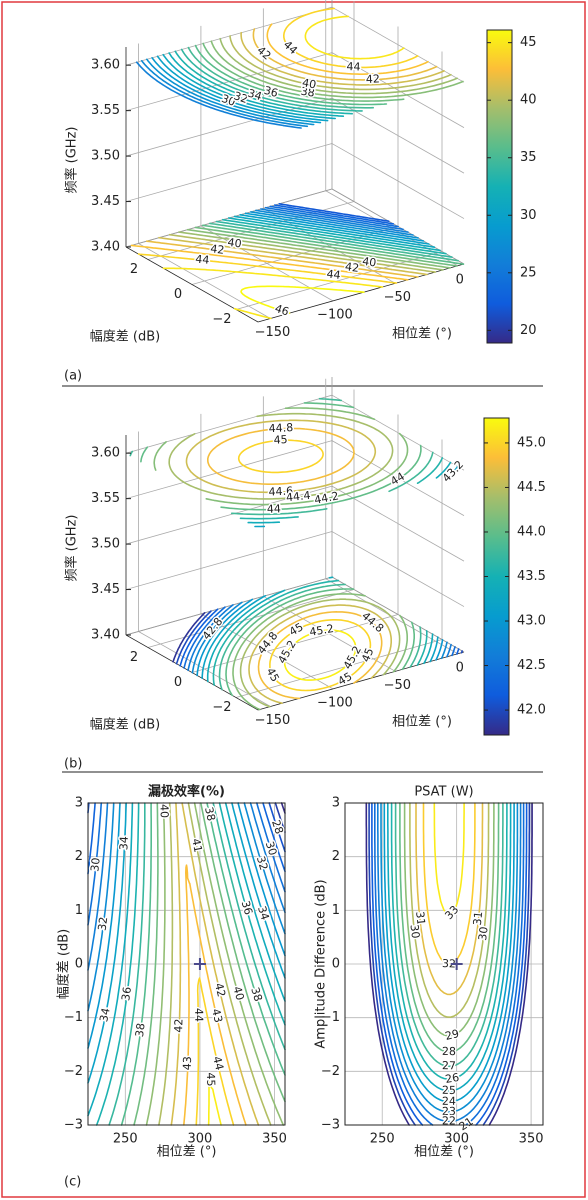 This screenshot has width=588, height=1200. I want to click on z-tick-label: 3.55, so click(105, 110).